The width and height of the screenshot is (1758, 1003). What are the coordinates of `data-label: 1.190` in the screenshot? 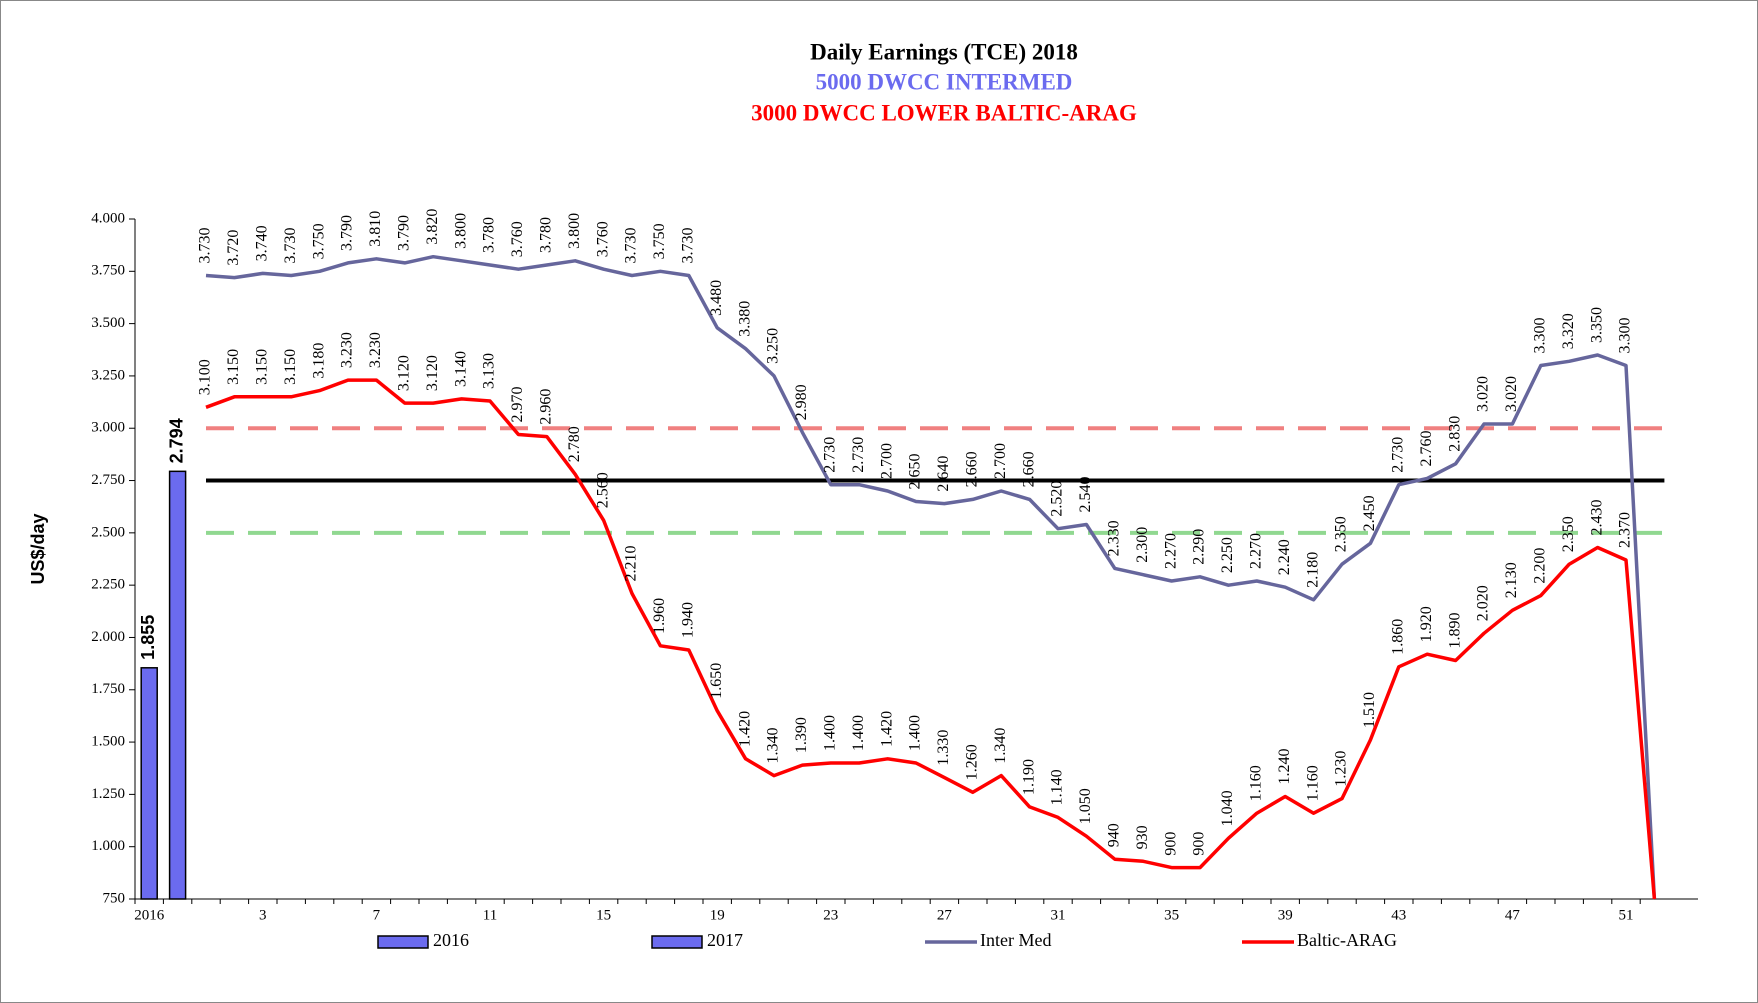 It's located at (1028, 777).